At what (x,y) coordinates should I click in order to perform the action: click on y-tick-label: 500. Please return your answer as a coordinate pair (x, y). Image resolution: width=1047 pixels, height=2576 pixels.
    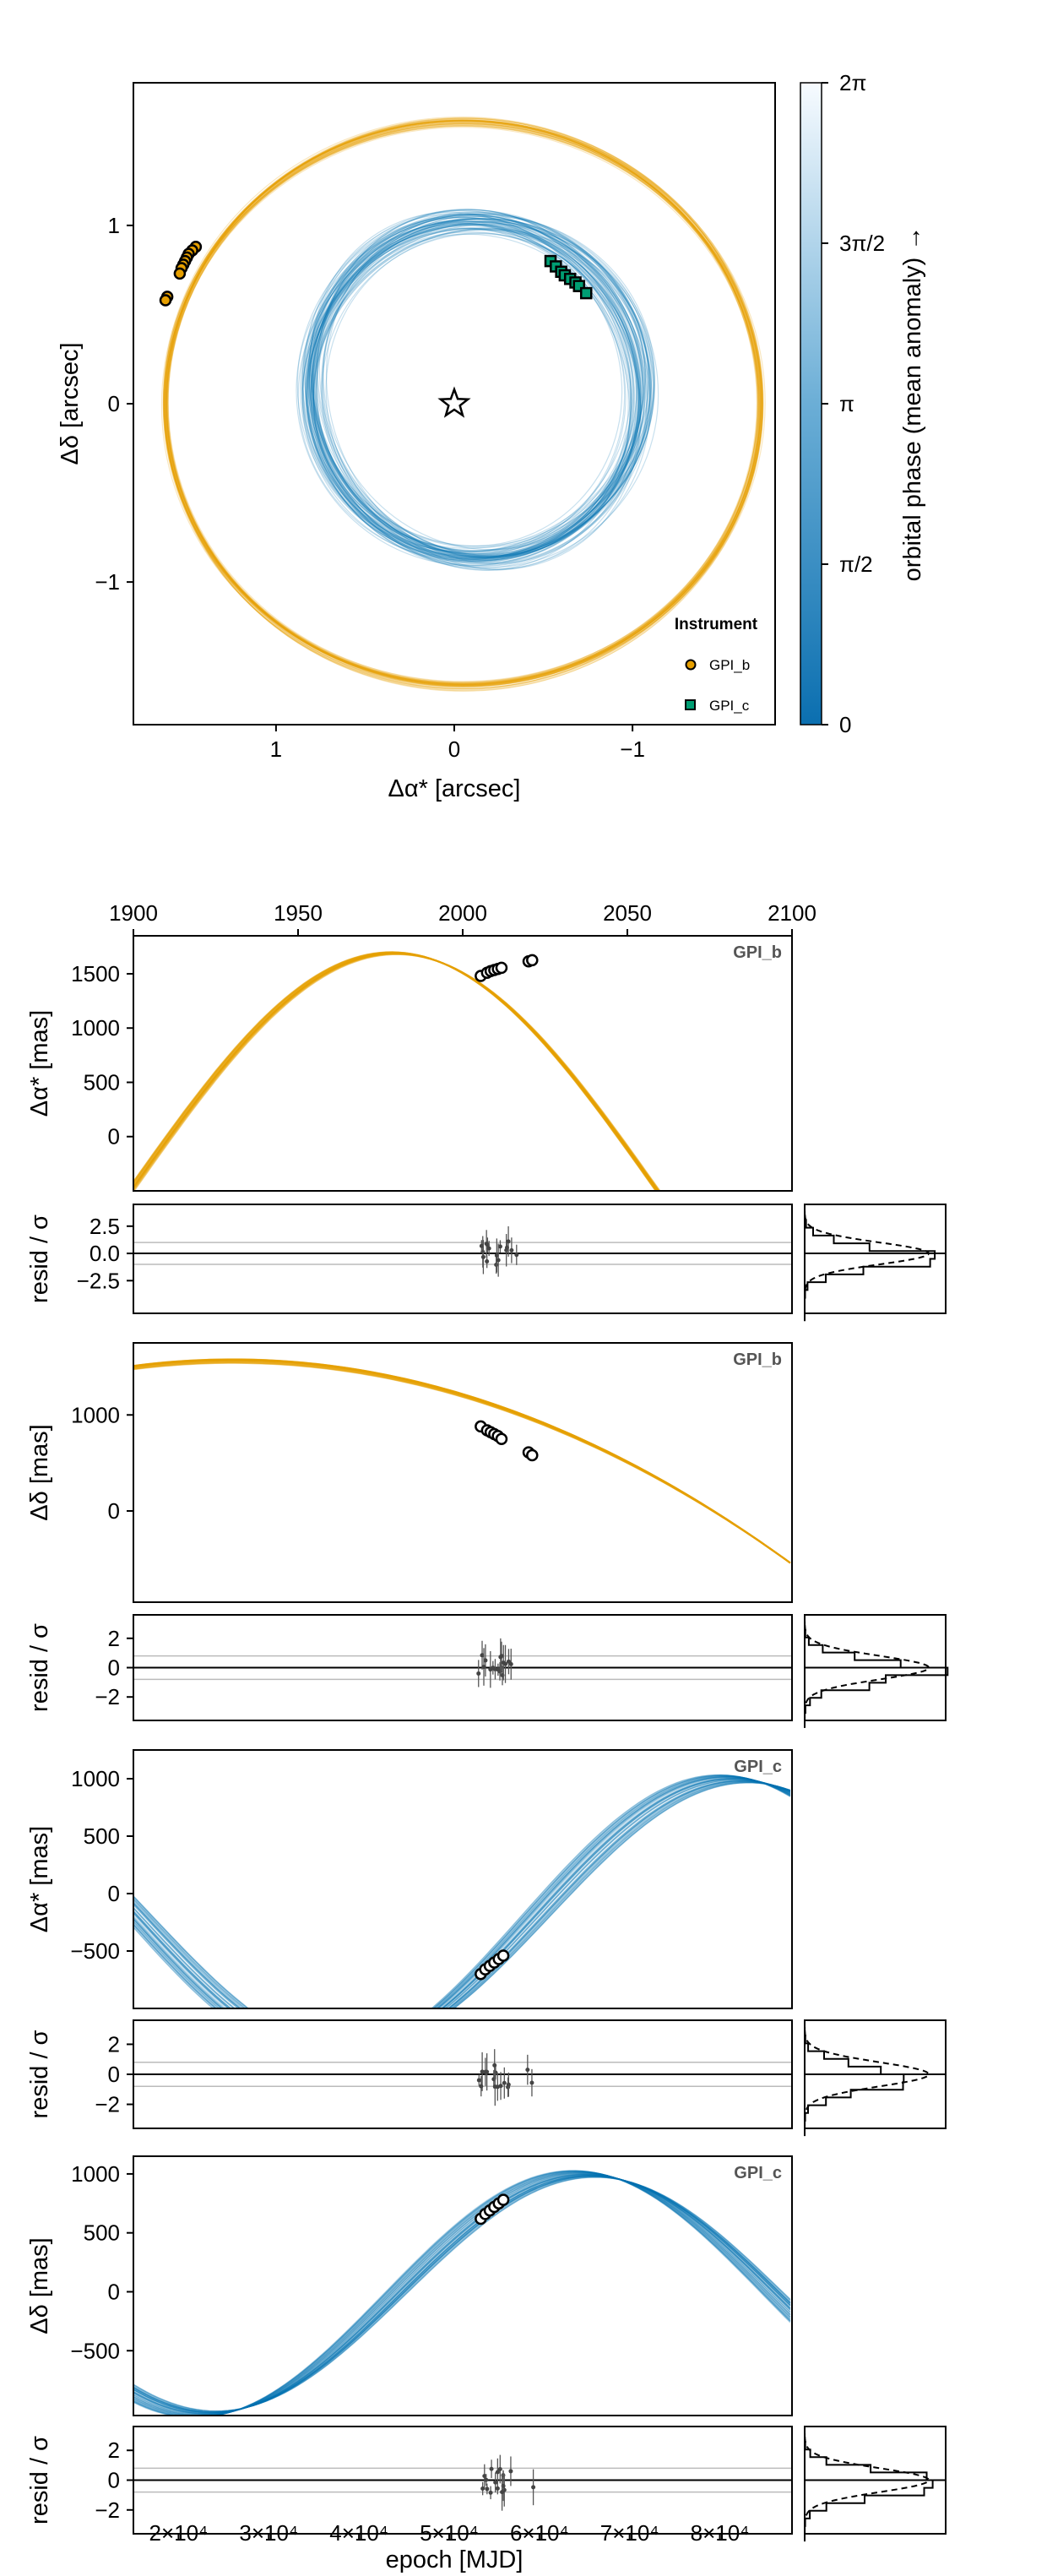
    Looking at the image, I should click on (102, 2233).